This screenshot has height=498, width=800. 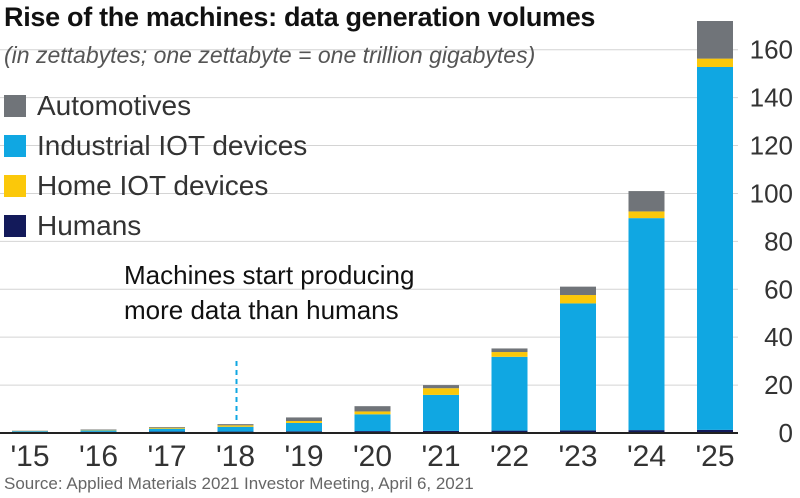 I want to click on annotation-line-2: more data than humans, so click(x=261, y=310).